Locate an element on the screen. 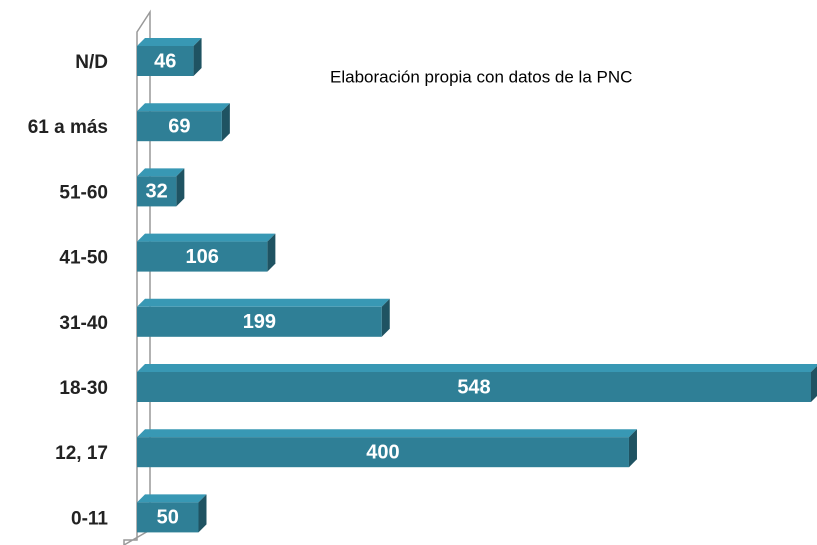  category-label: N/D is located at coordinates (91, 62).